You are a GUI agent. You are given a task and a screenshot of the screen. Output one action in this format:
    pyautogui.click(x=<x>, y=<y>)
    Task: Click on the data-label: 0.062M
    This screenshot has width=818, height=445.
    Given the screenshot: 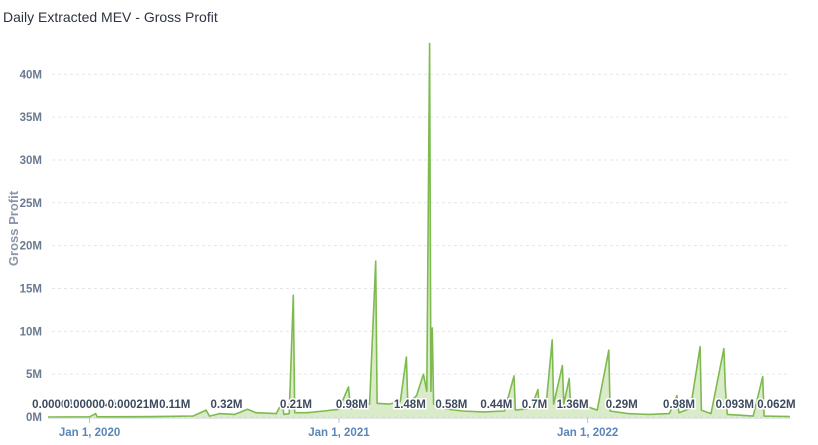 What is the action you would take?
    pyautogui.click(x=776, y=405)
    